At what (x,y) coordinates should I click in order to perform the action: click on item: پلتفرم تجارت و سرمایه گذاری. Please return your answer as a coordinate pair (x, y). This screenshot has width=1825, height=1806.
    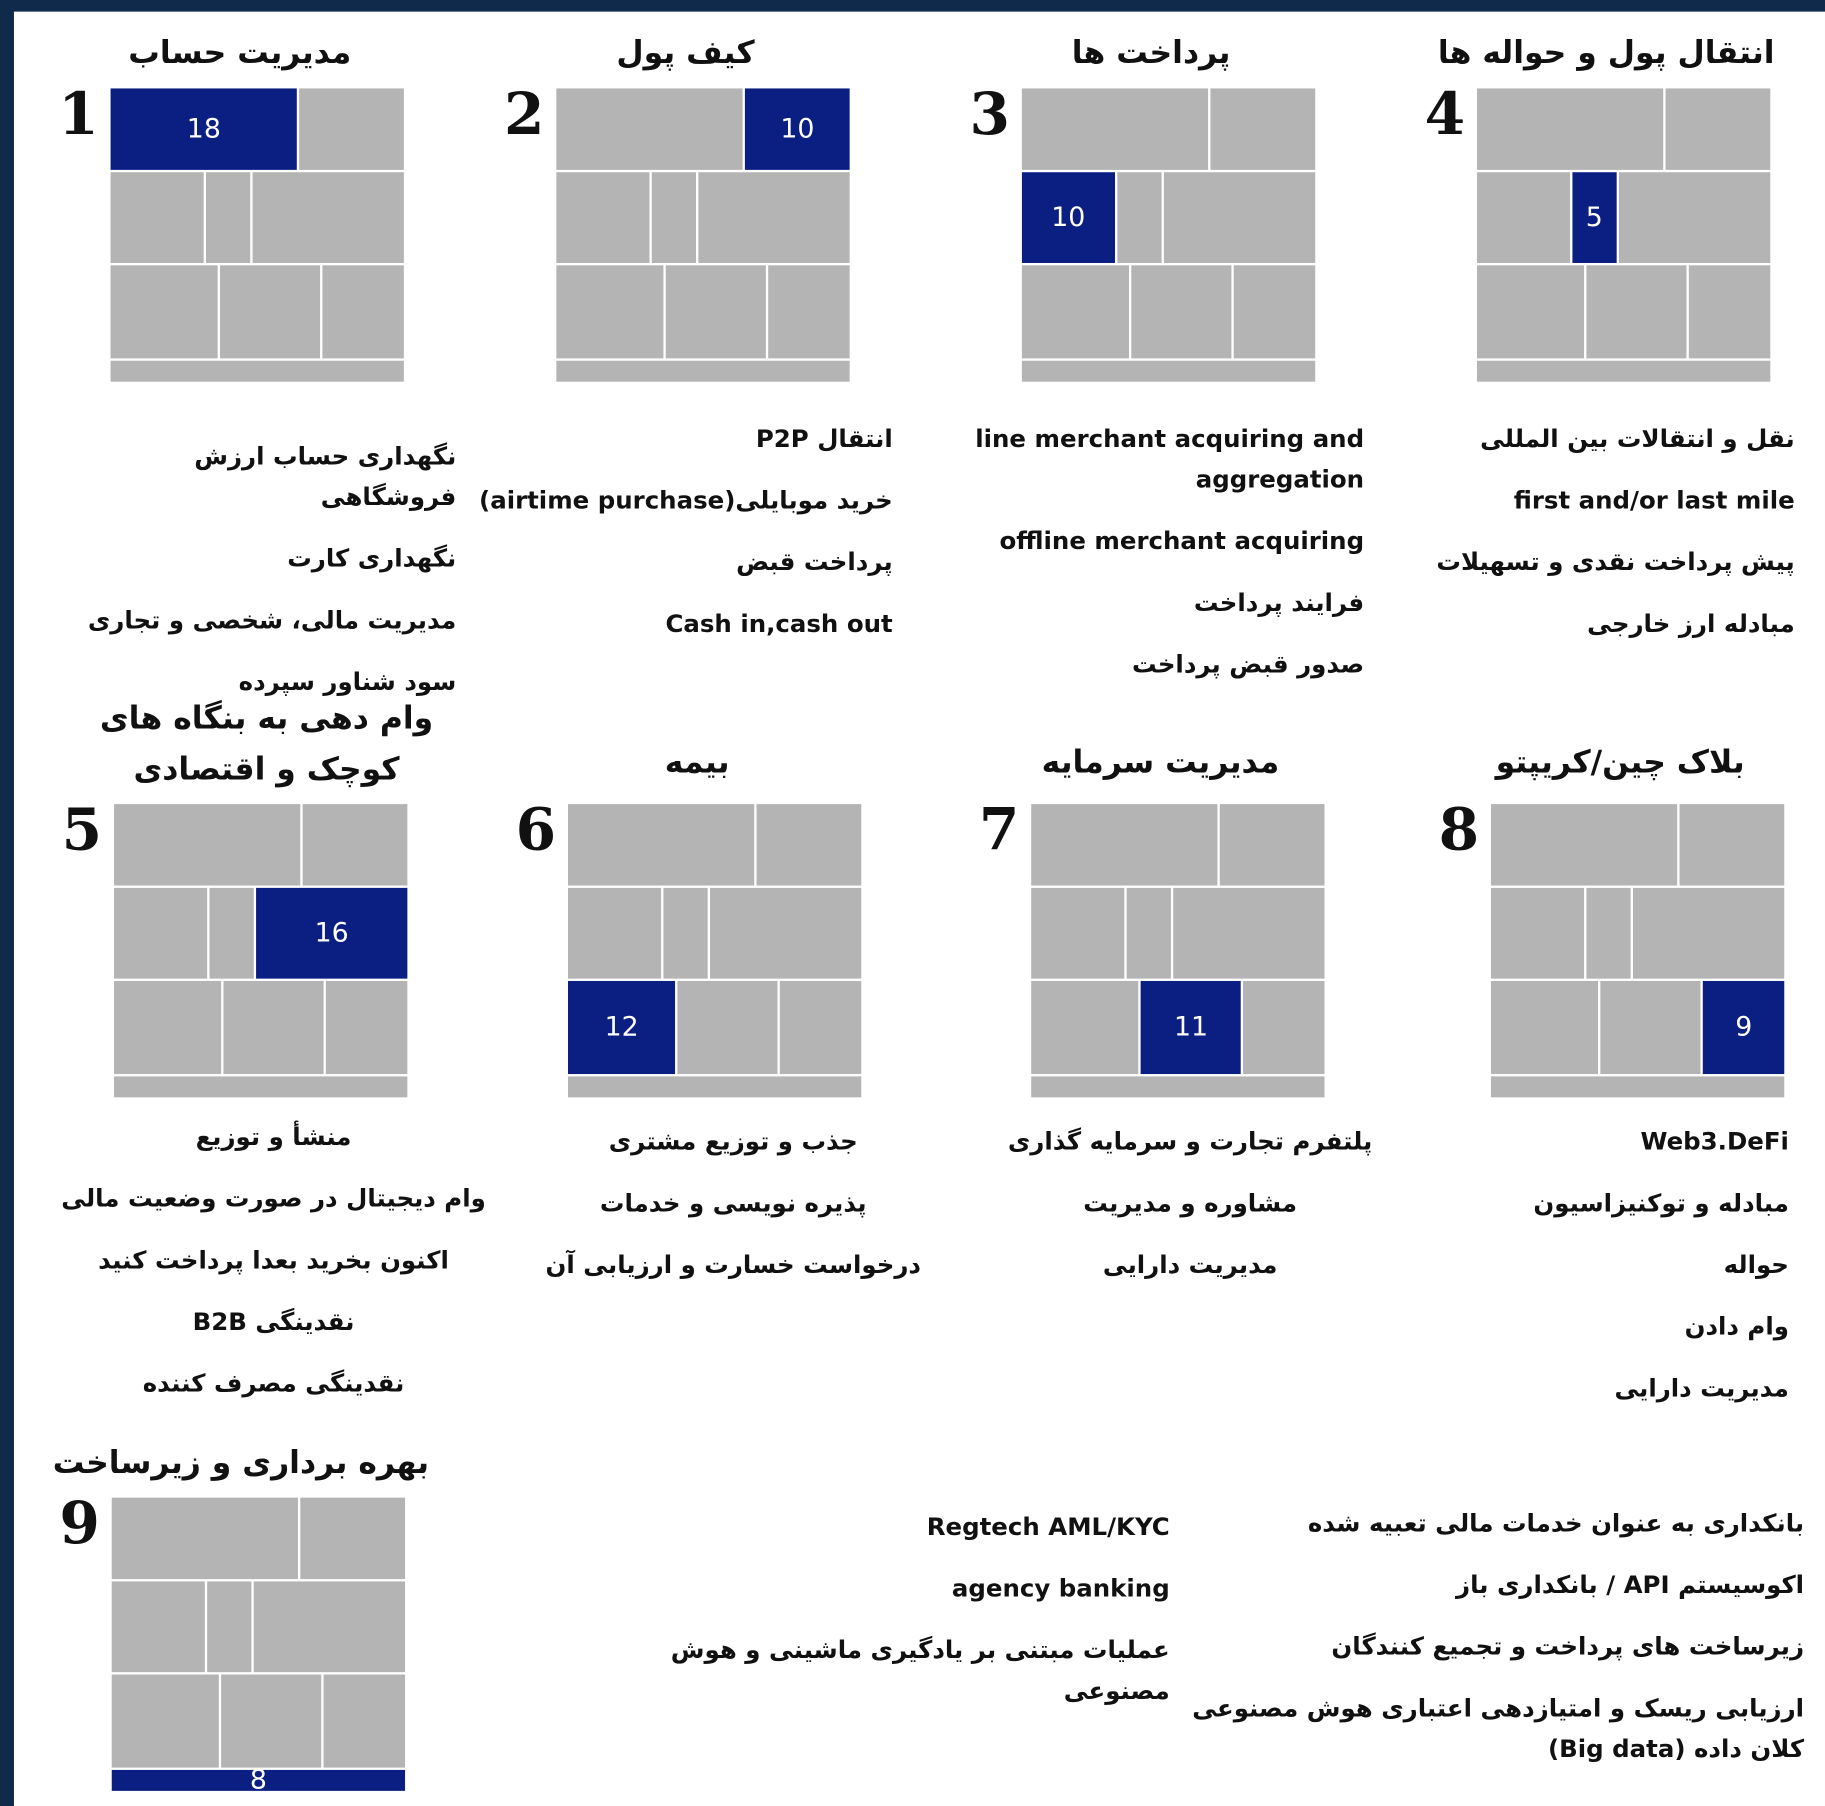
    Looking at the image, I should click on (1190, 1141).